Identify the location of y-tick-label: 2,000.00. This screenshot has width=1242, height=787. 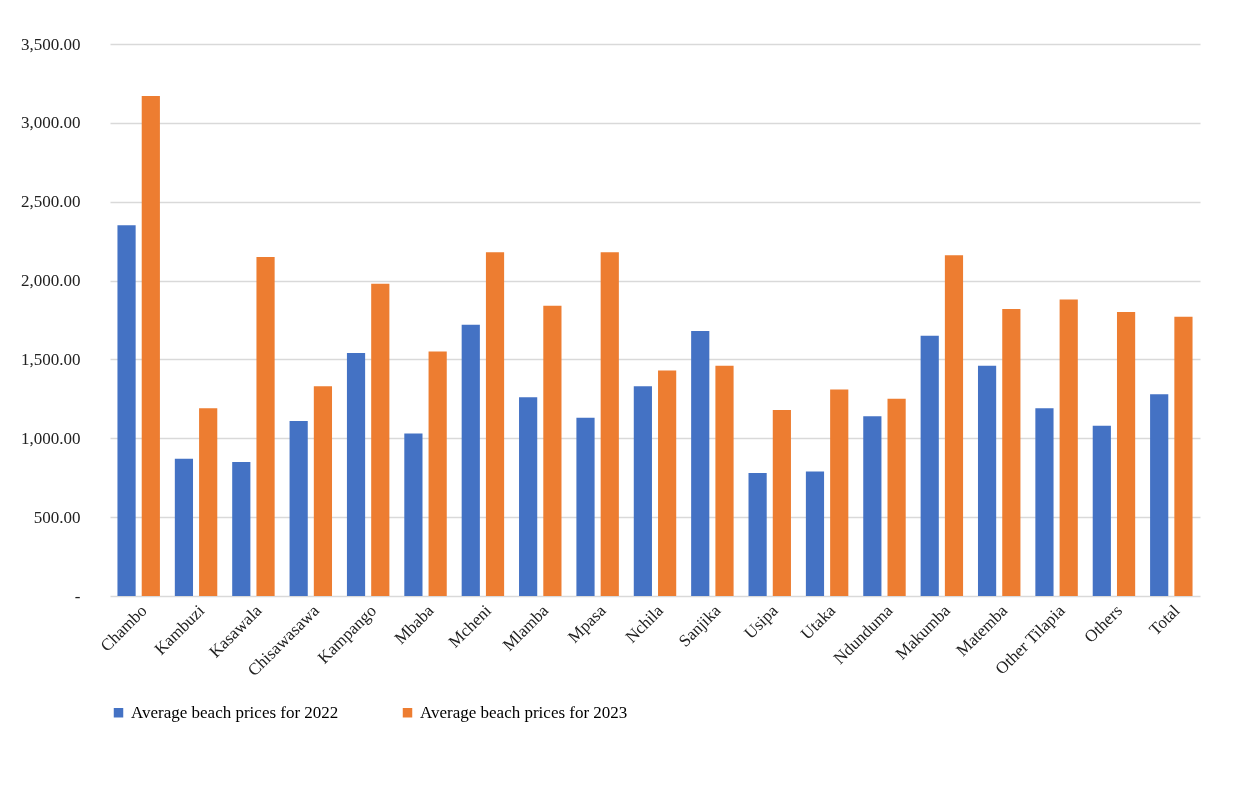
(51, 281).